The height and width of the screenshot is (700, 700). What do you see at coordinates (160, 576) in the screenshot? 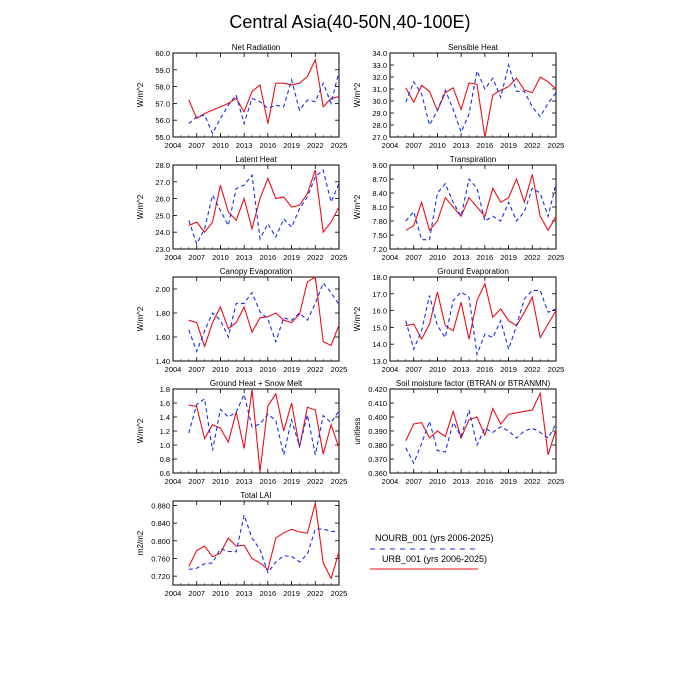
I see `y-tick-label: 0.720` at bounding box center [160, 576].